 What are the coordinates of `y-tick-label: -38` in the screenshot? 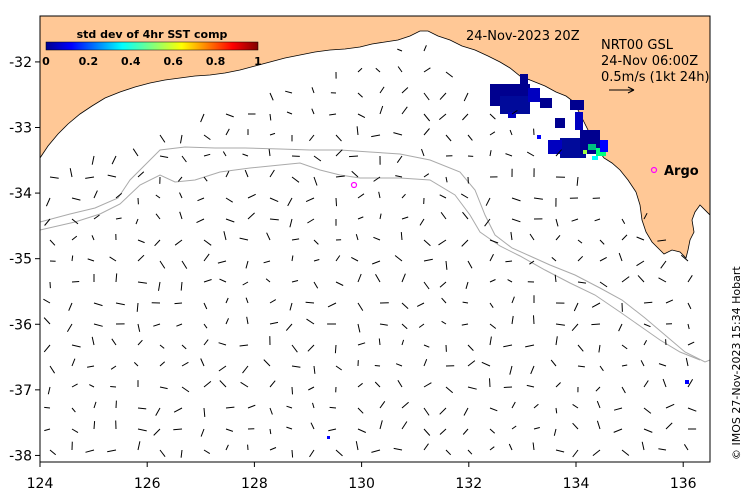 It's located at (20, 456).